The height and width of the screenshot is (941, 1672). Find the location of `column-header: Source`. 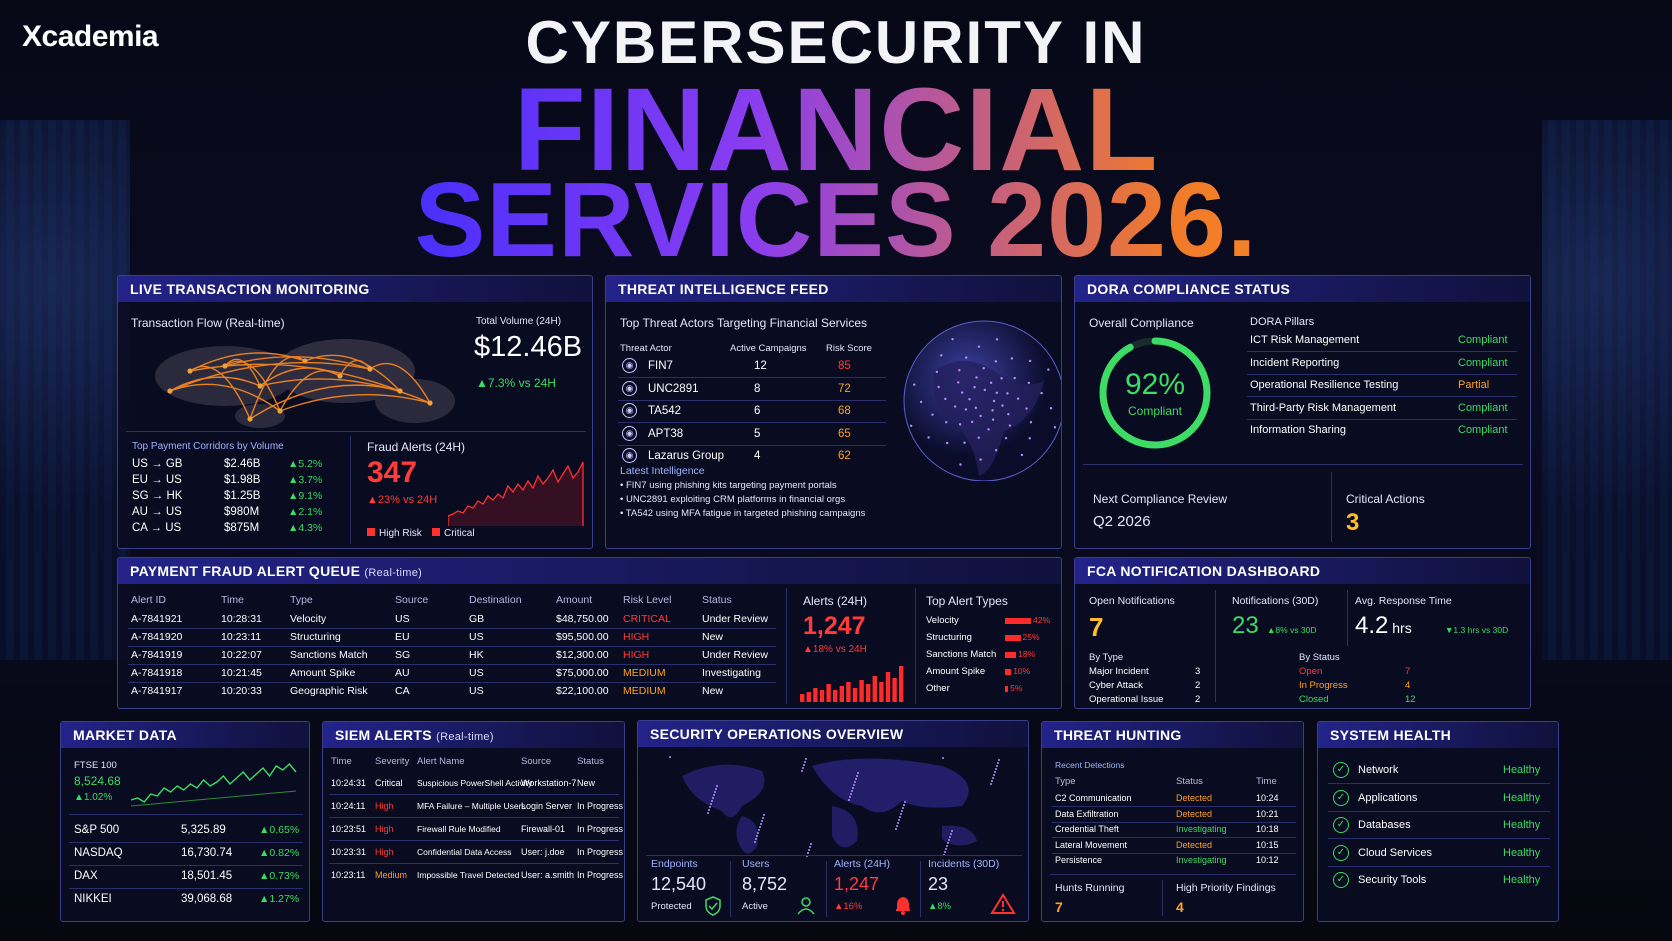

column-header: Source is located at coordinates (412, 600).